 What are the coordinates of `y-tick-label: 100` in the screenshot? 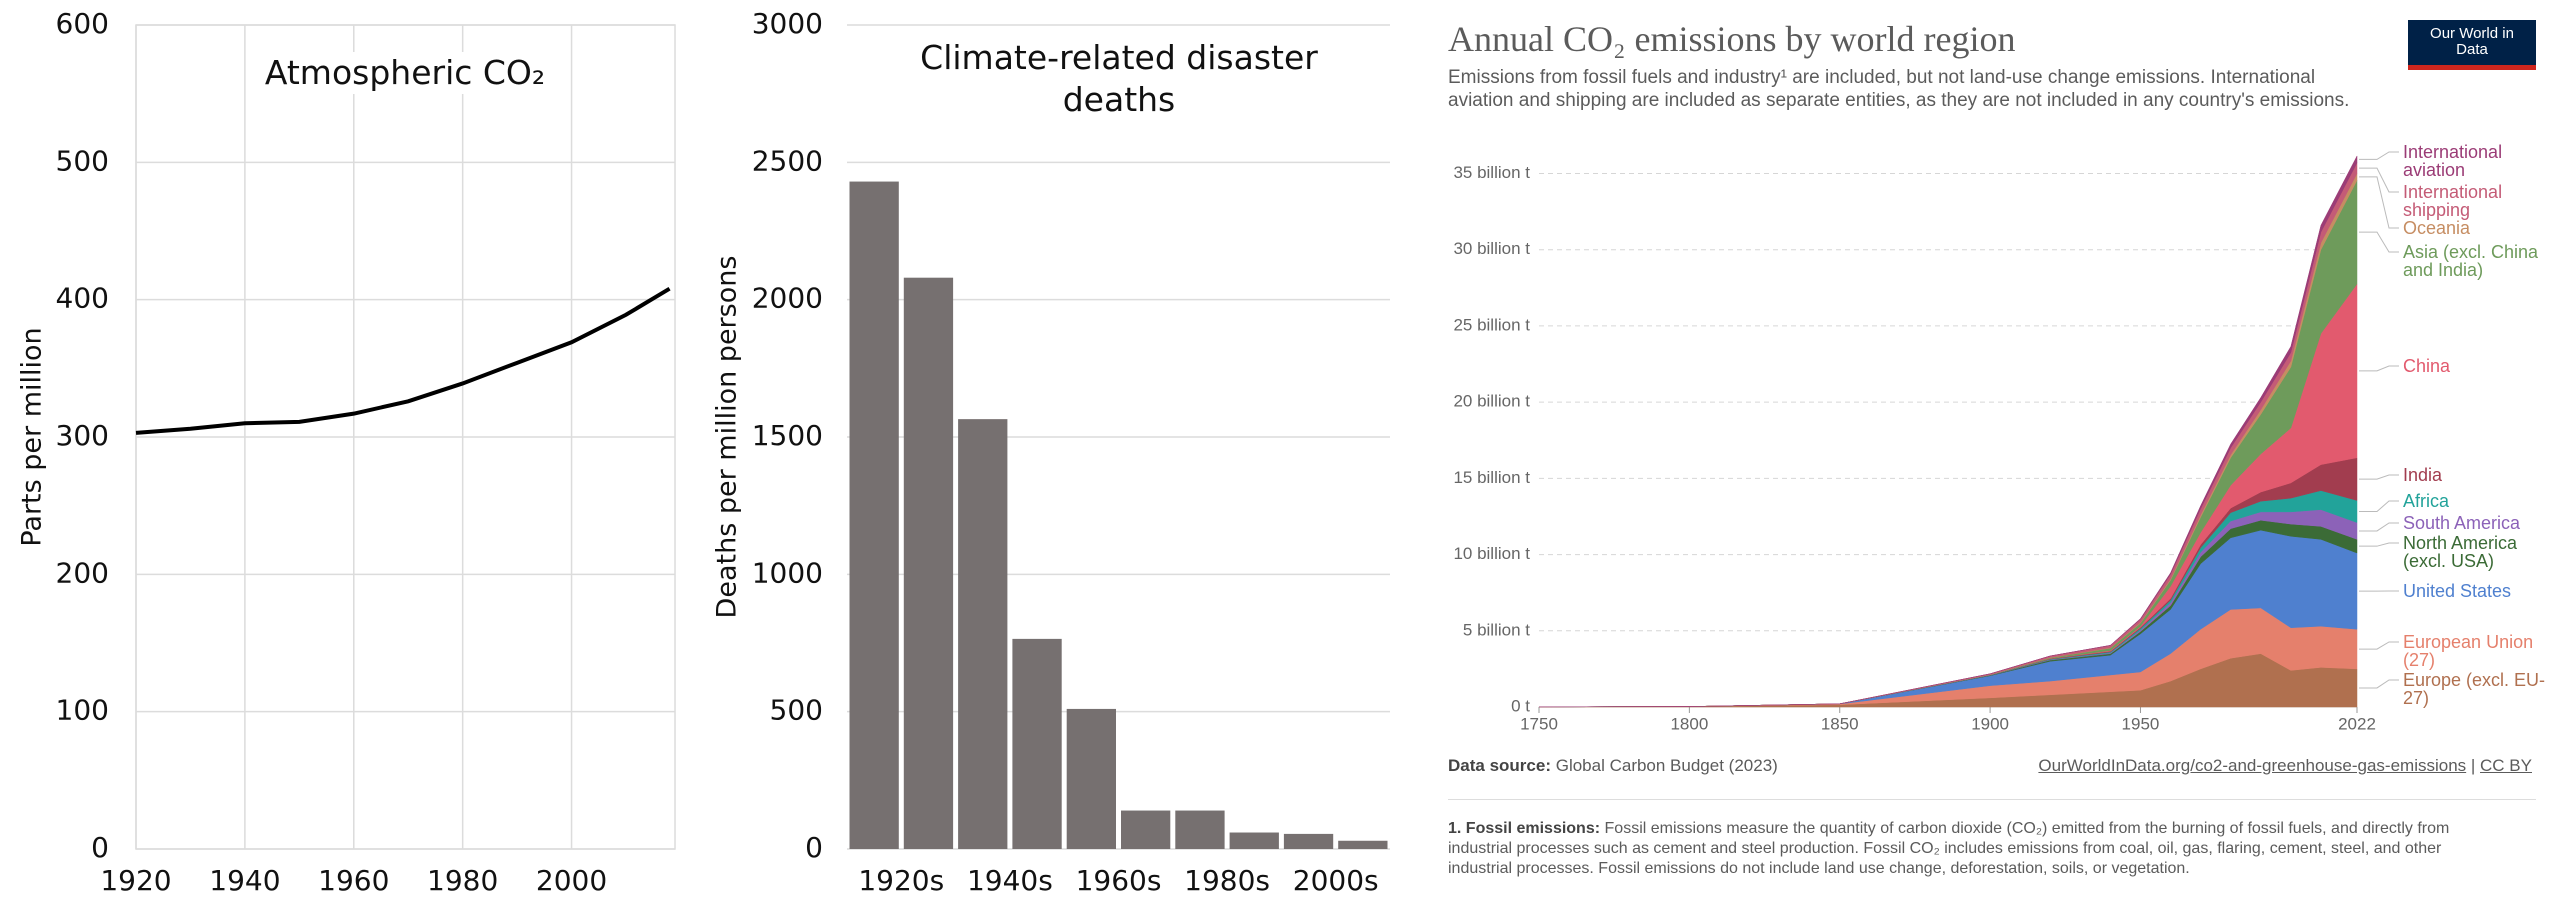 It's located at (82, 710).